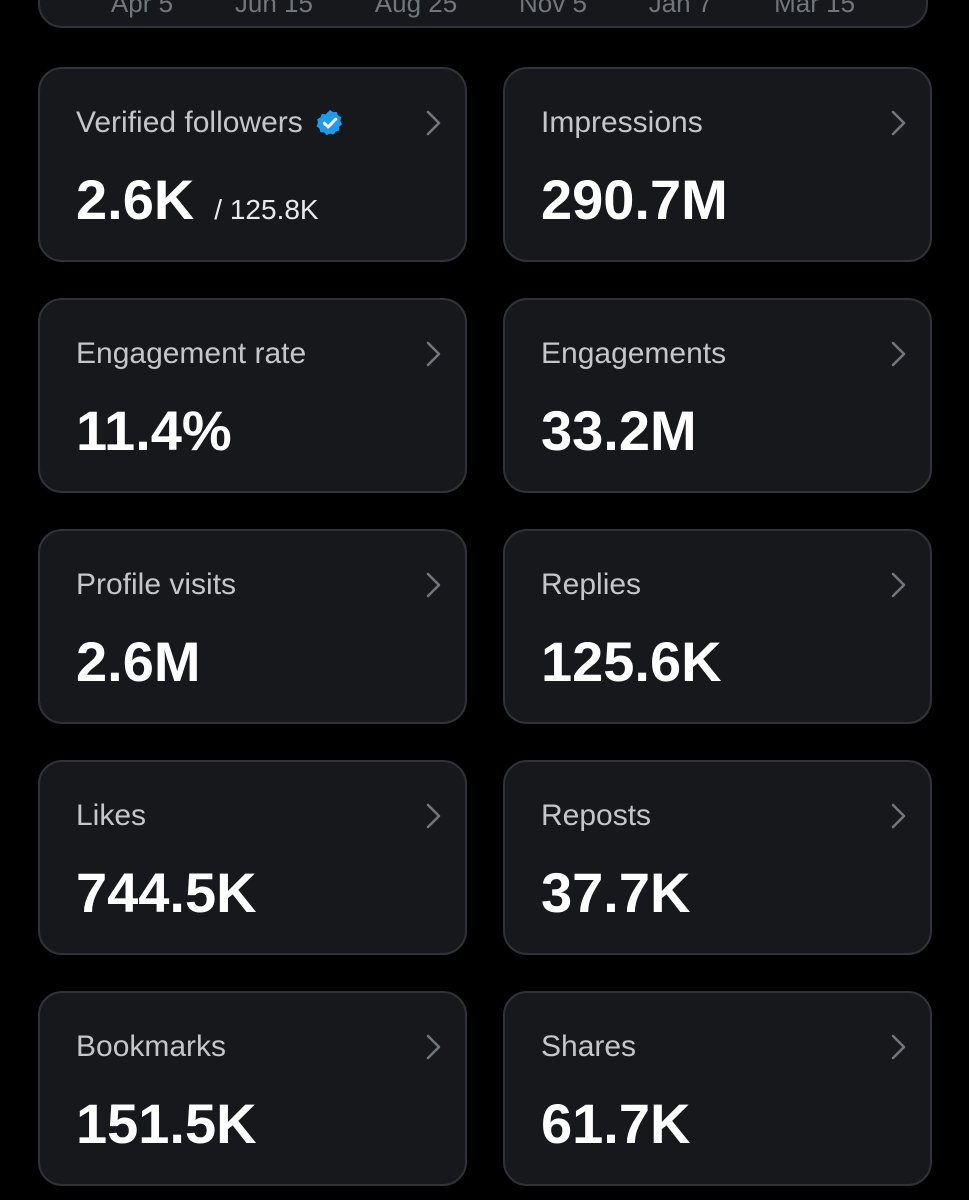  I want to click on metric-title: Likes, so click(111, 815).